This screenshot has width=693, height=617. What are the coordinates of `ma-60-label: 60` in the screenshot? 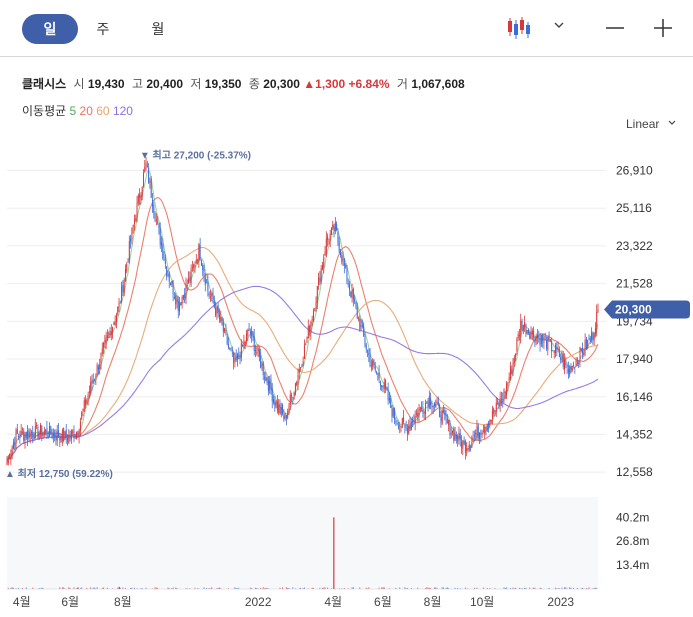 It's located at (103, 111).